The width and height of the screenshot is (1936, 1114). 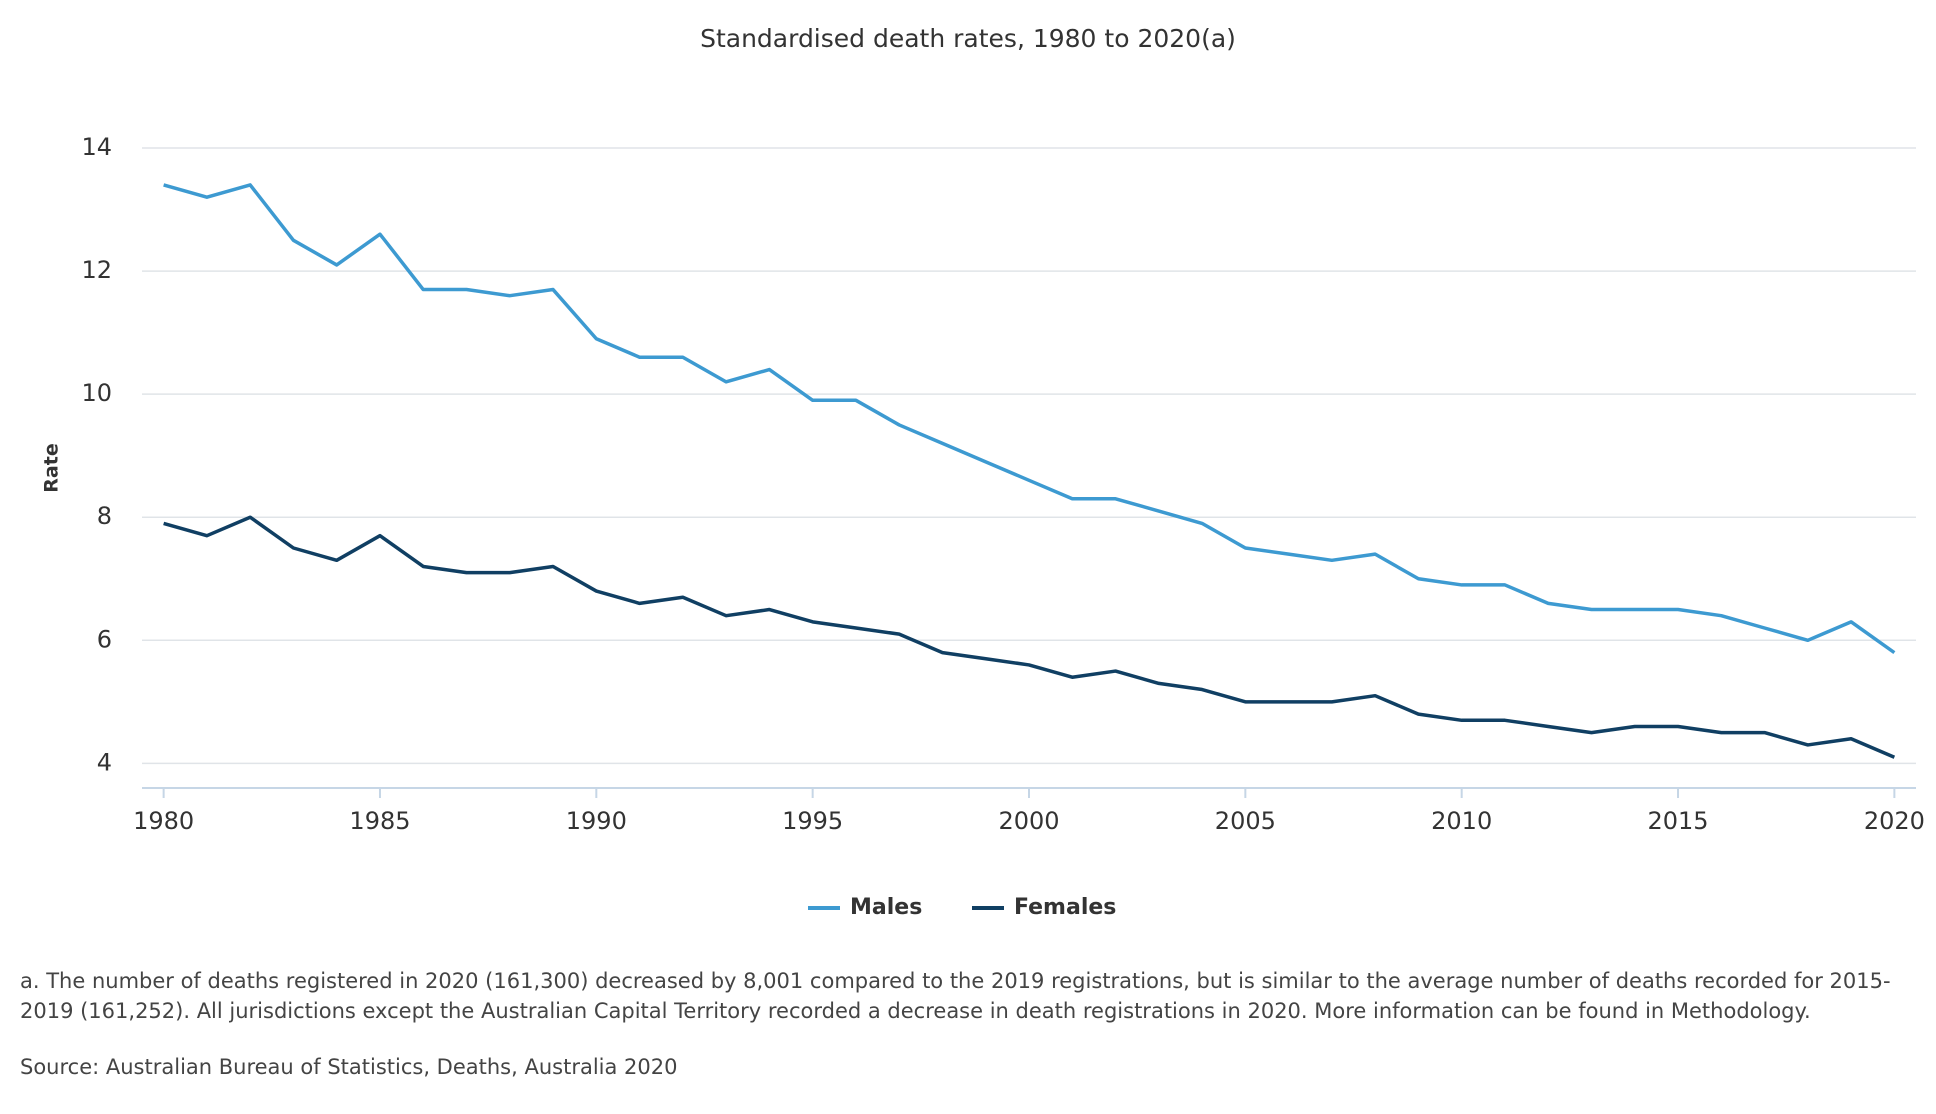 What do you see at coordinates (1245, 821) in the screenshot?
I see `x-tick-label: 2005` at bounding box center [1245, 821].